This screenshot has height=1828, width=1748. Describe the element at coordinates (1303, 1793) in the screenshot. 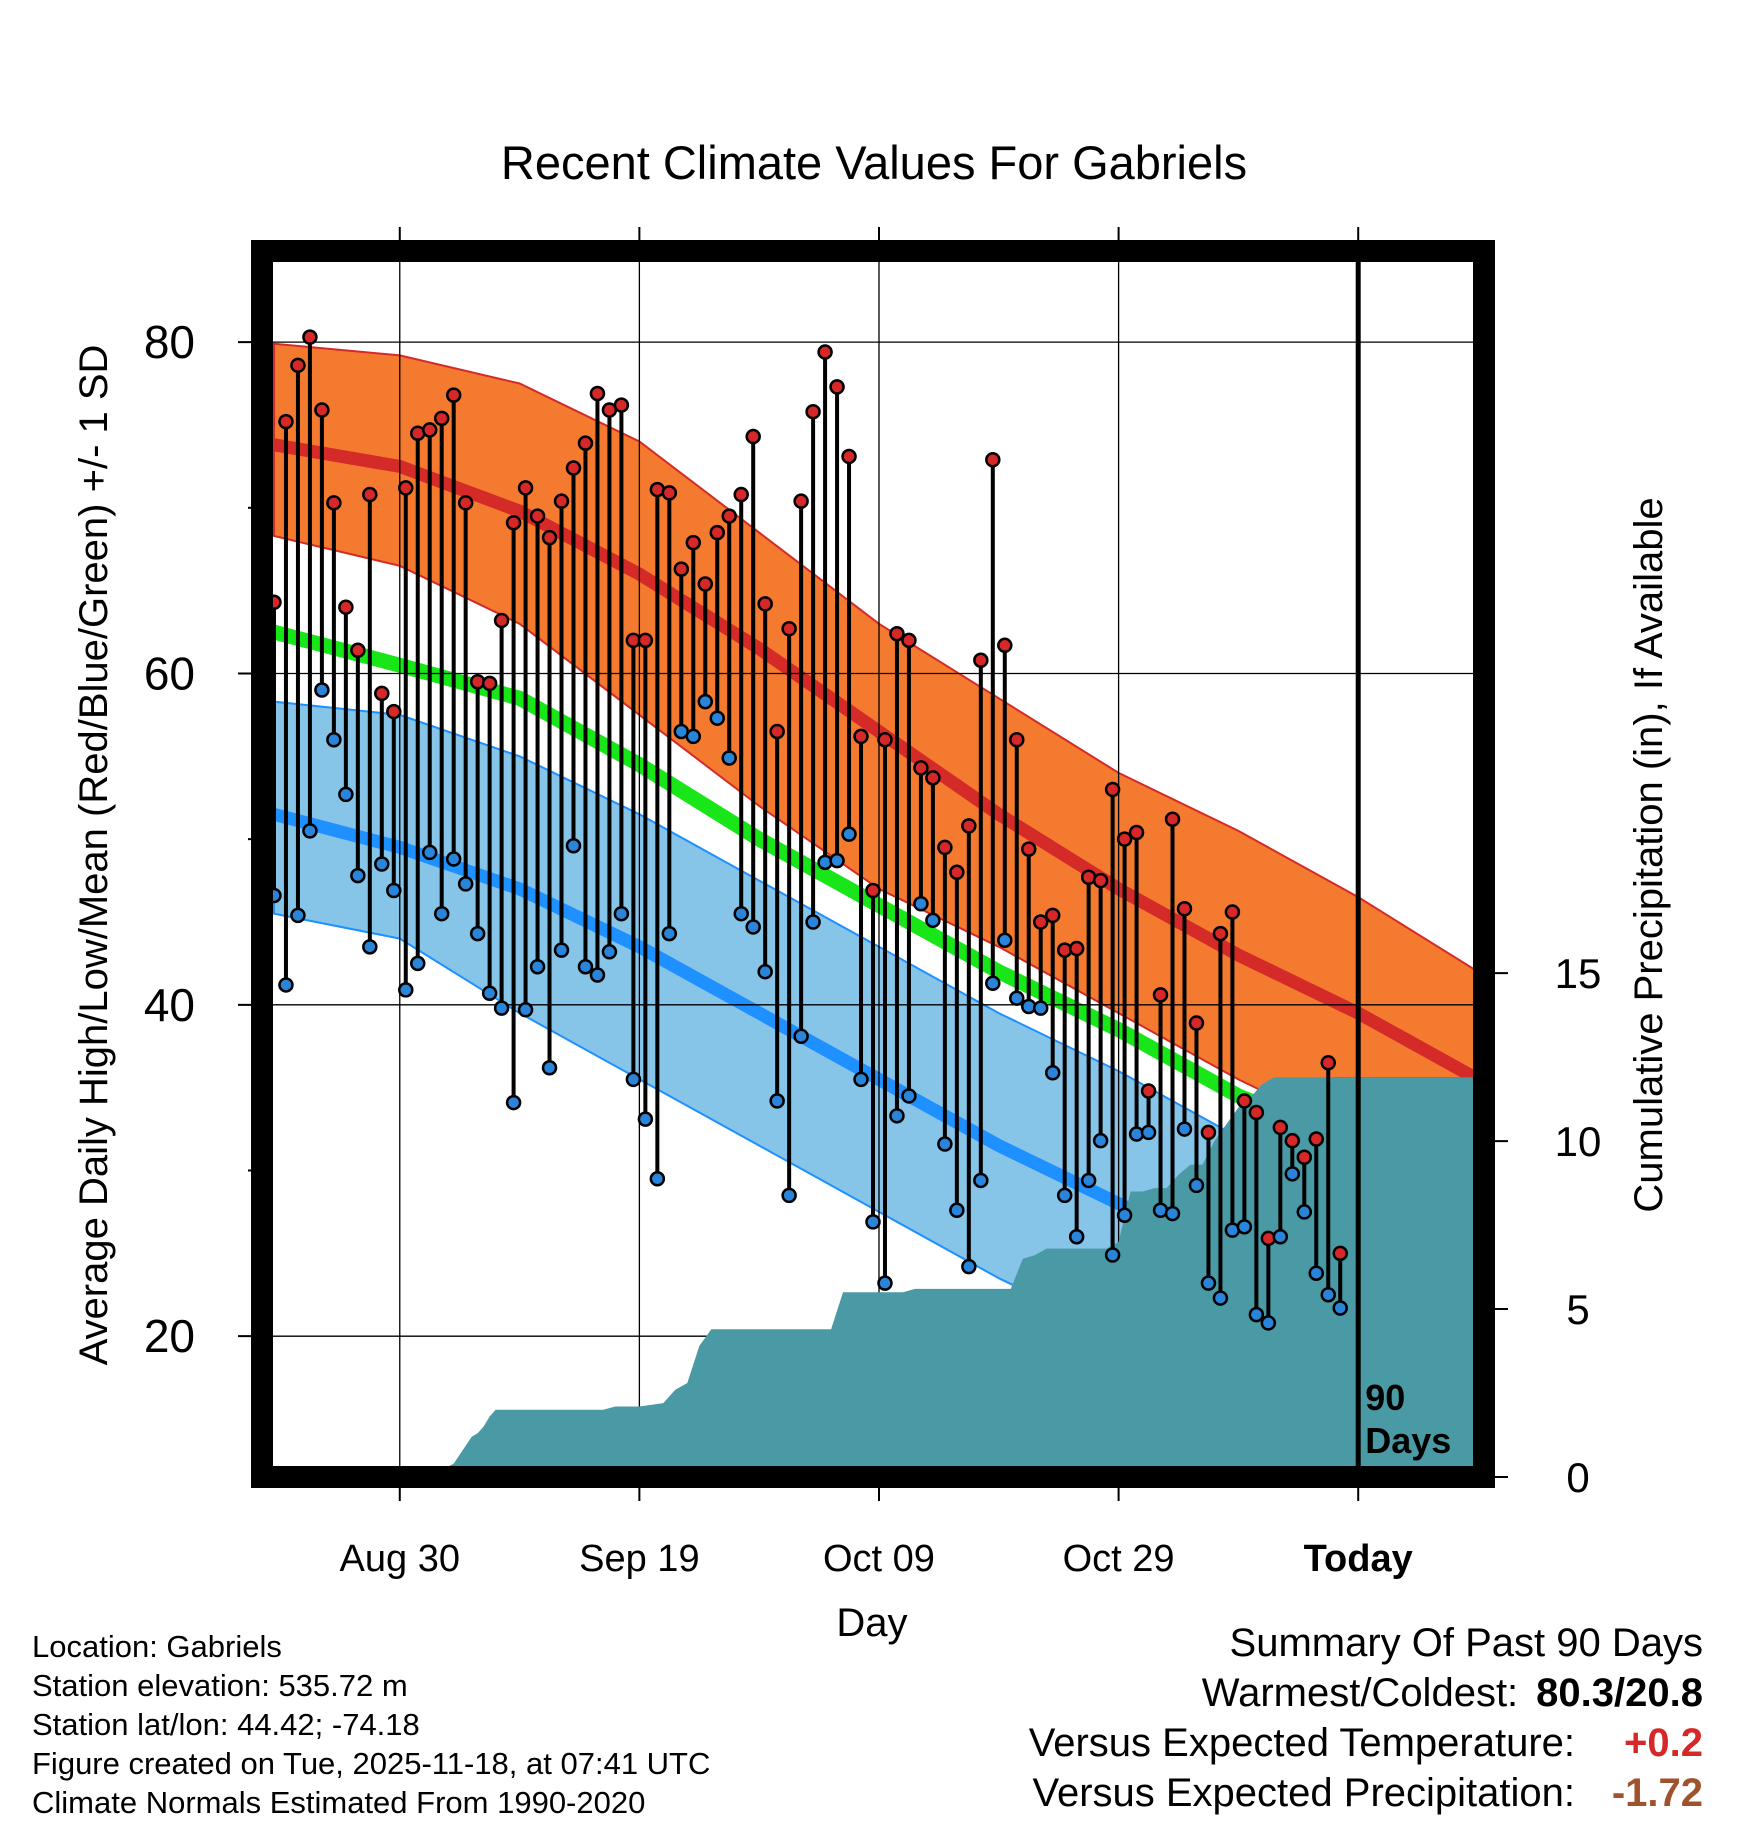

I see `precip-label: Versus Expected Precipitation:` at that location.